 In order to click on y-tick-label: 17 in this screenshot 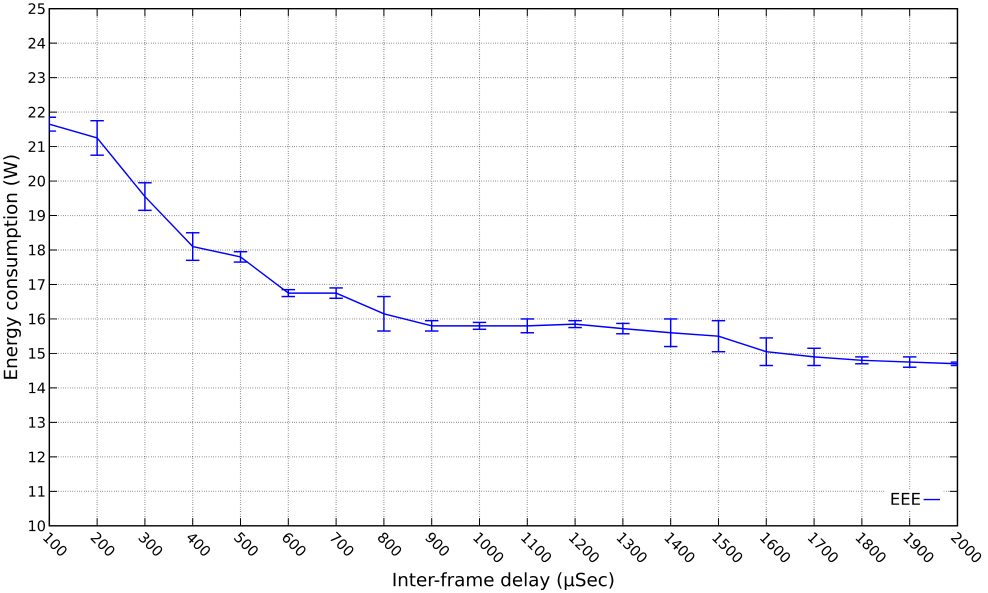, I will do `click(37, 284)`.